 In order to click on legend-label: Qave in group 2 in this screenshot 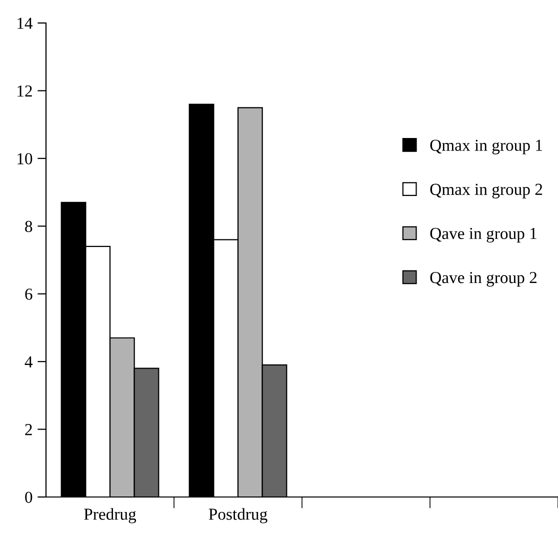, I will do `click(483, 279)`.